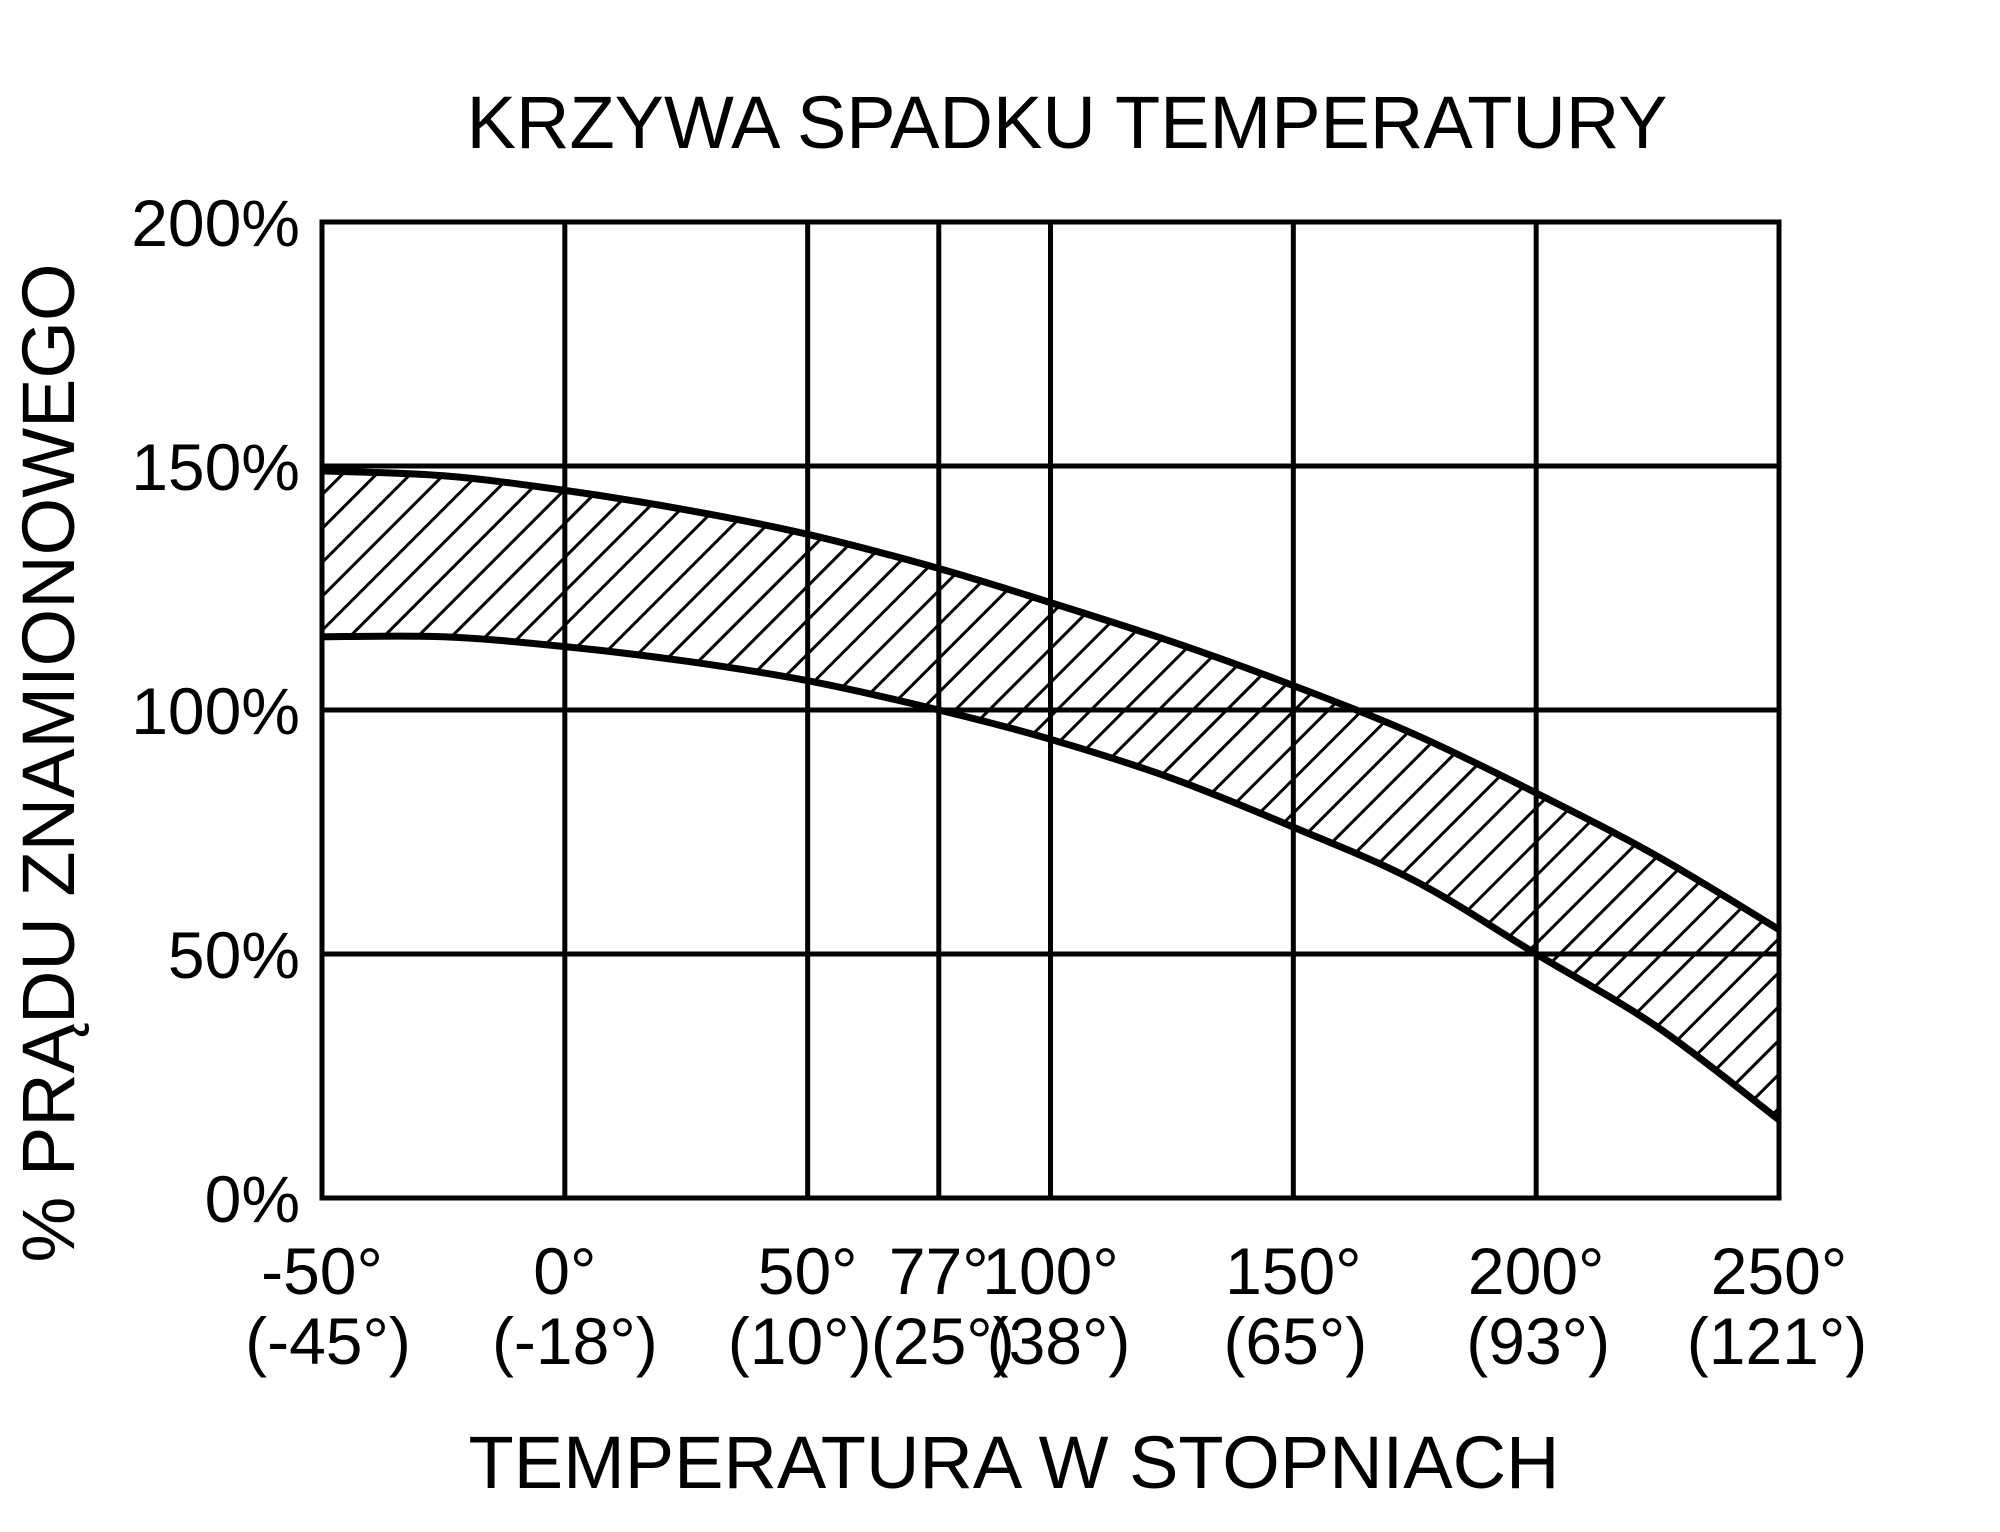  Describe the element at coordinates (800, 1341) in the screenshot. I see `x-tick-sublabel: (10°)` at that location.